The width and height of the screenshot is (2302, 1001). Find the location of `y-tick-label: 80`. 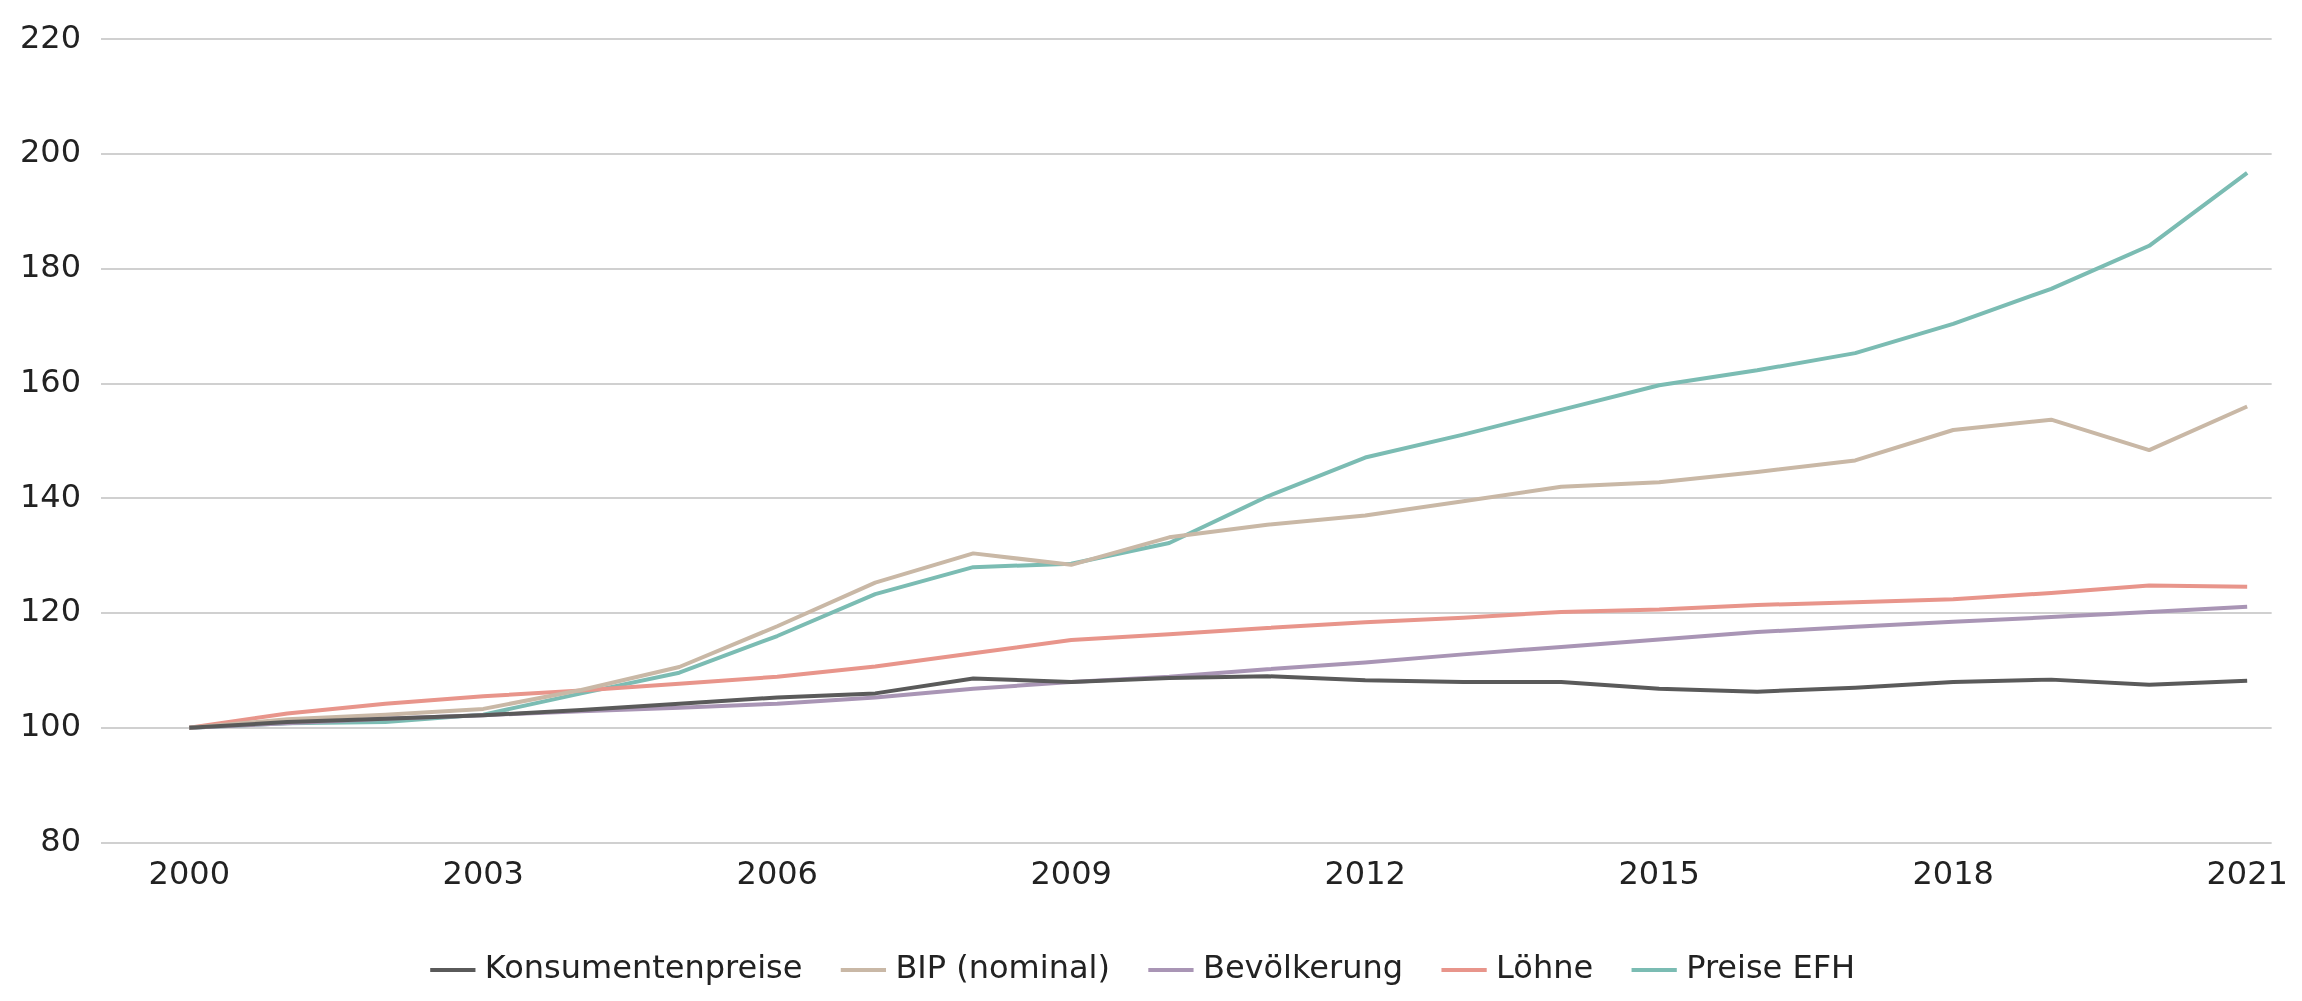

y-tick-label: 80 is located at coordinates (61, 839).